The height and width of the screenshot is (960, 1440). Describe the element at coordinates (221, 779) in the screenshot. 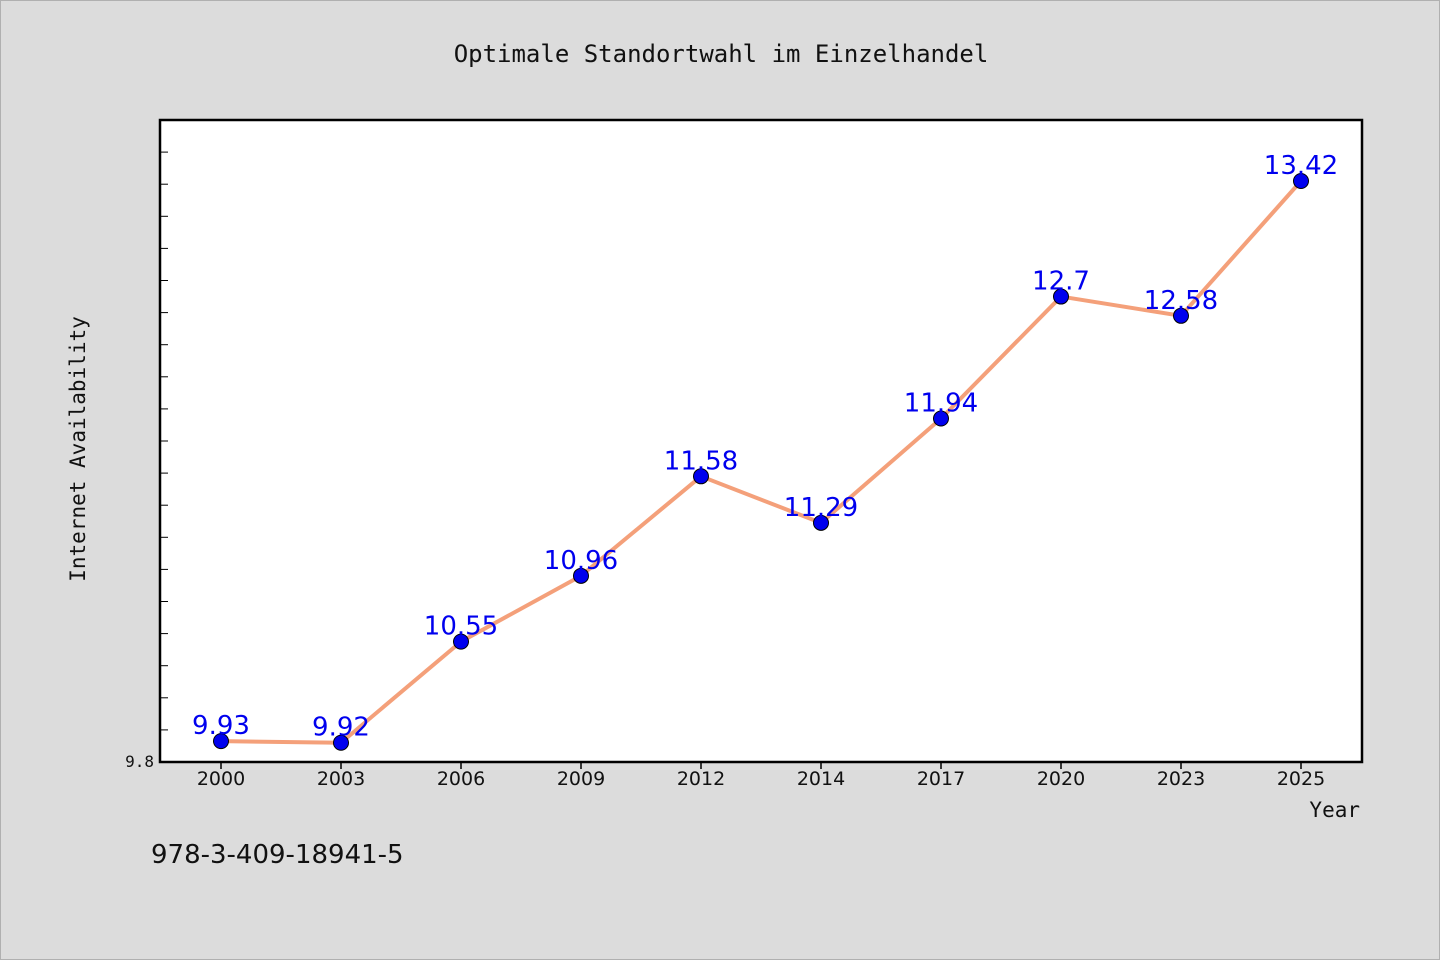

I see `x-tick-label: 2000` at that location.